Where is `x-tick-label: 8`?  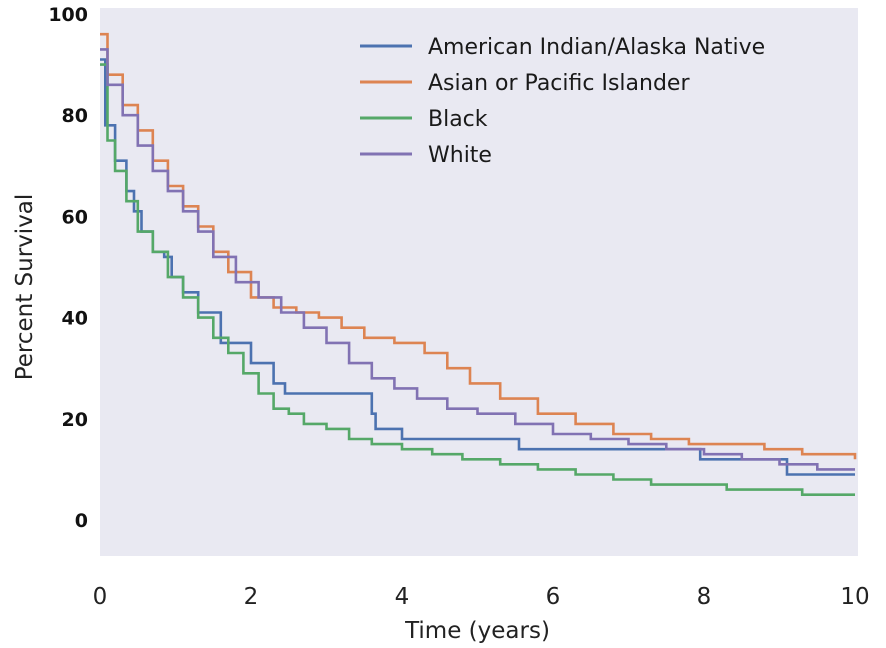
x-tick-label: 8 is located at coordinates (704, 597).